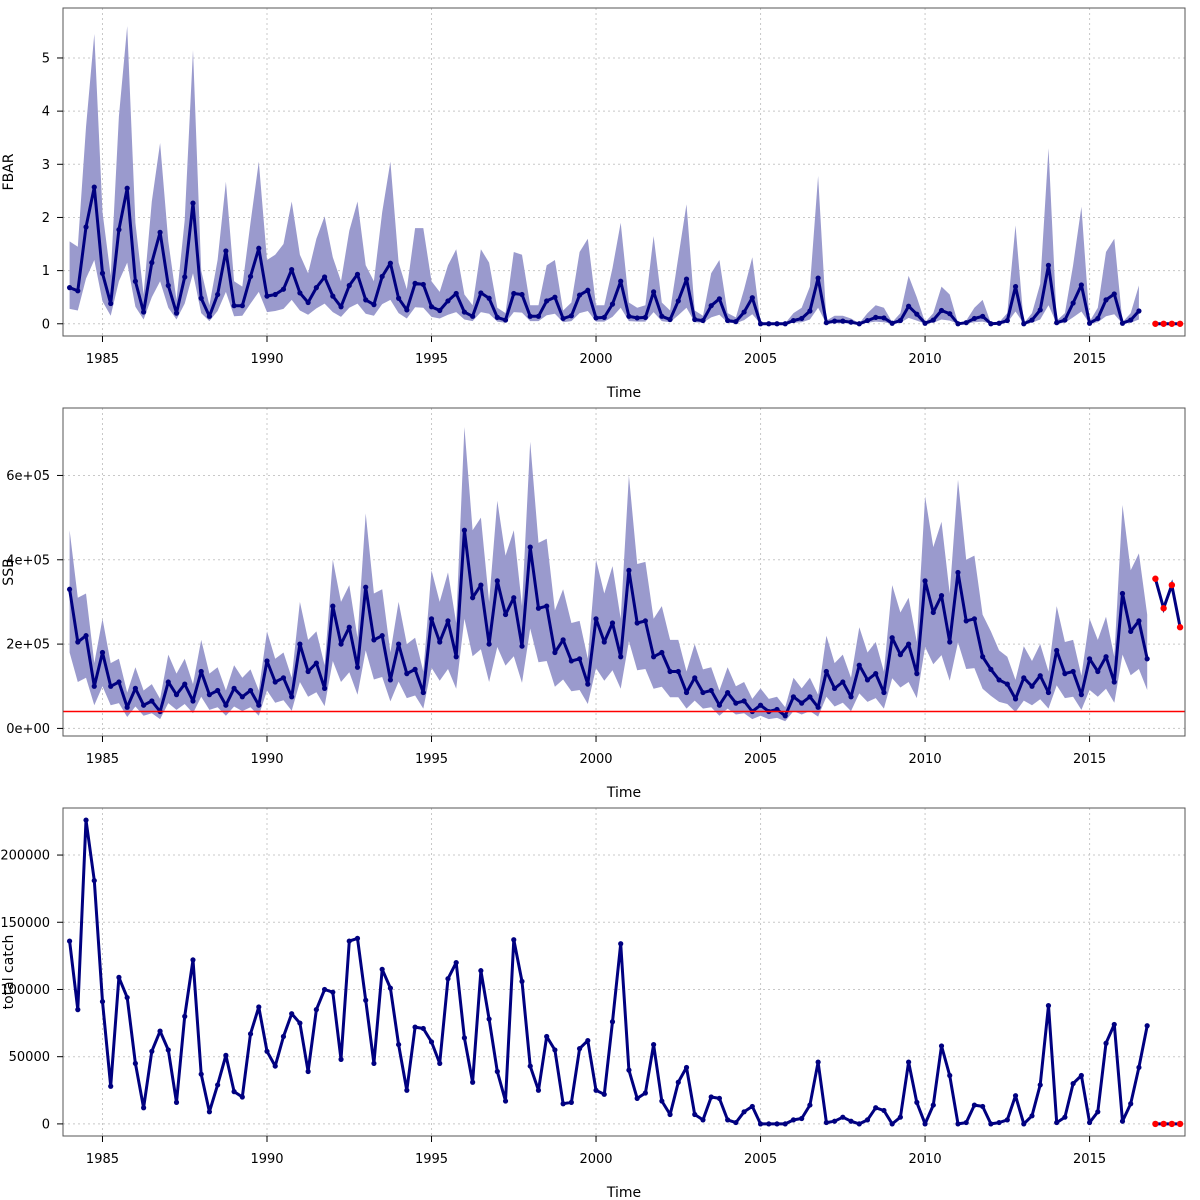 This screenshot has height=1200, width=1200. What do you see at coordinates (623, 393) in the screenshot?
I see `x-axis-title-fbar: Time` at bounding box center [623, 393].